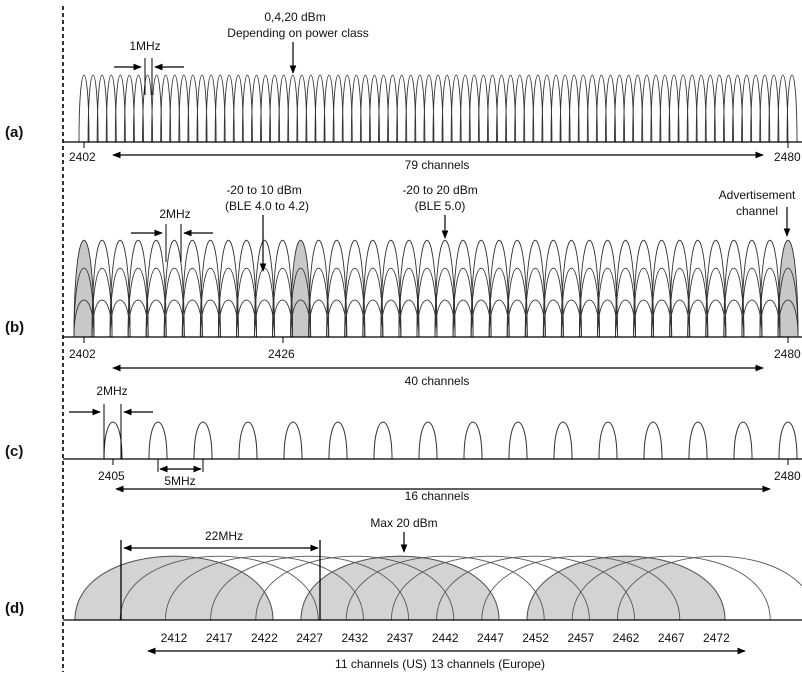  Describe the element at coordinates (770, 303) in the screenshot. I see `channel-b-39-mid` at that location.